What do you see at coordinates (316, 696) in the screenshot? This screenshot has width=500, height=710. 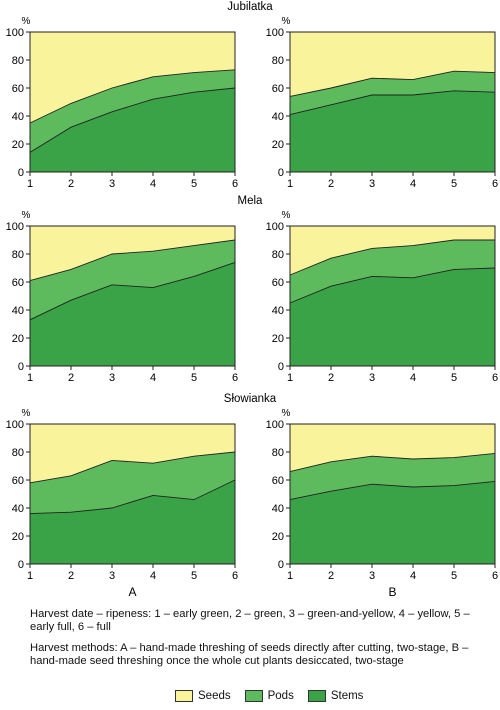 I see `legend-swatch-stems` at bounding box center [316, 696].